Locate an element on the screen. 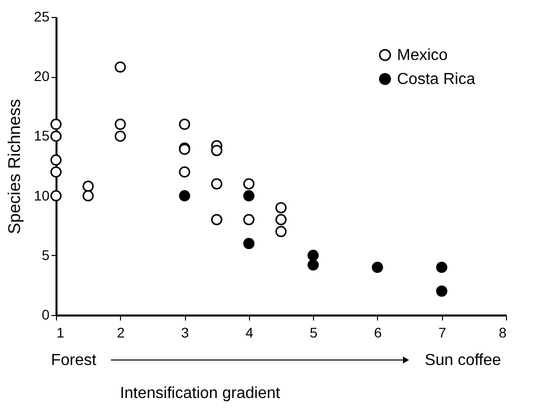 The width and height of the screenshot is (546, 410). text: Sun coffee is located at coordinates (463, 360).